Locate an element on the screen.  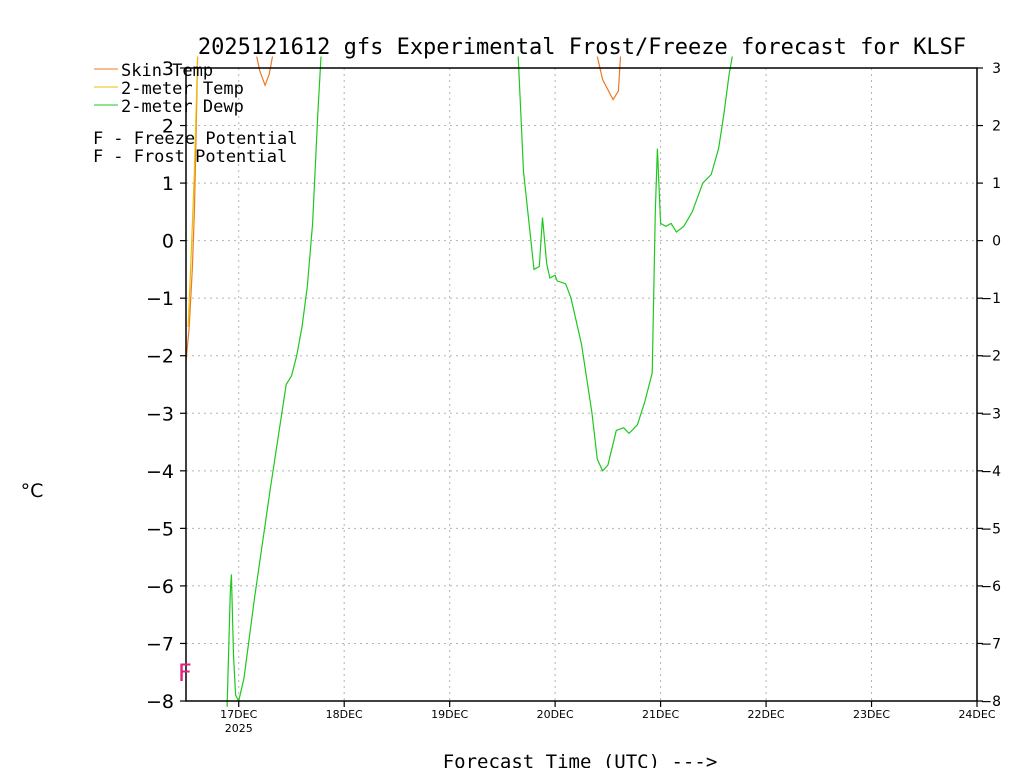
y-tick-label-left: −8 is located at coordinates (160, 702).